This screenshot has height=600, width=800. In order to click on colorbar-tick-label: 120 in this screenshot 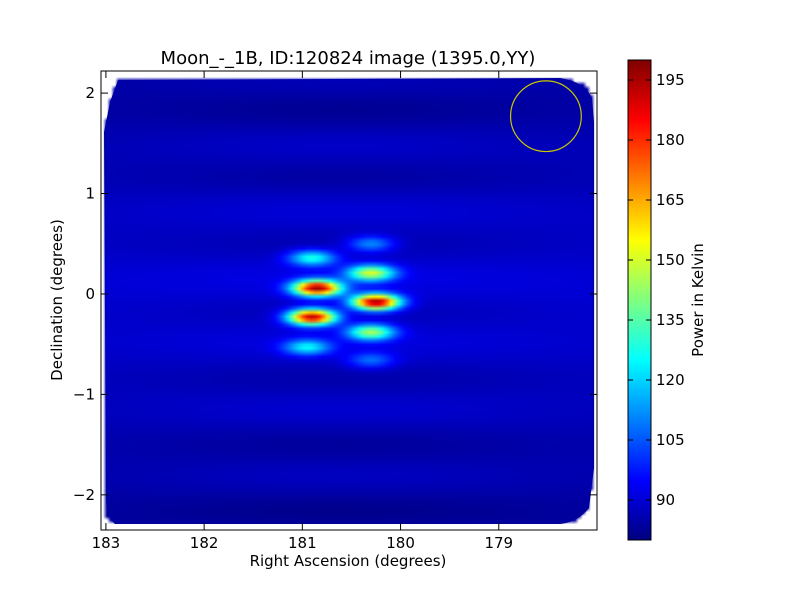, I will do `click(670, 380)`.